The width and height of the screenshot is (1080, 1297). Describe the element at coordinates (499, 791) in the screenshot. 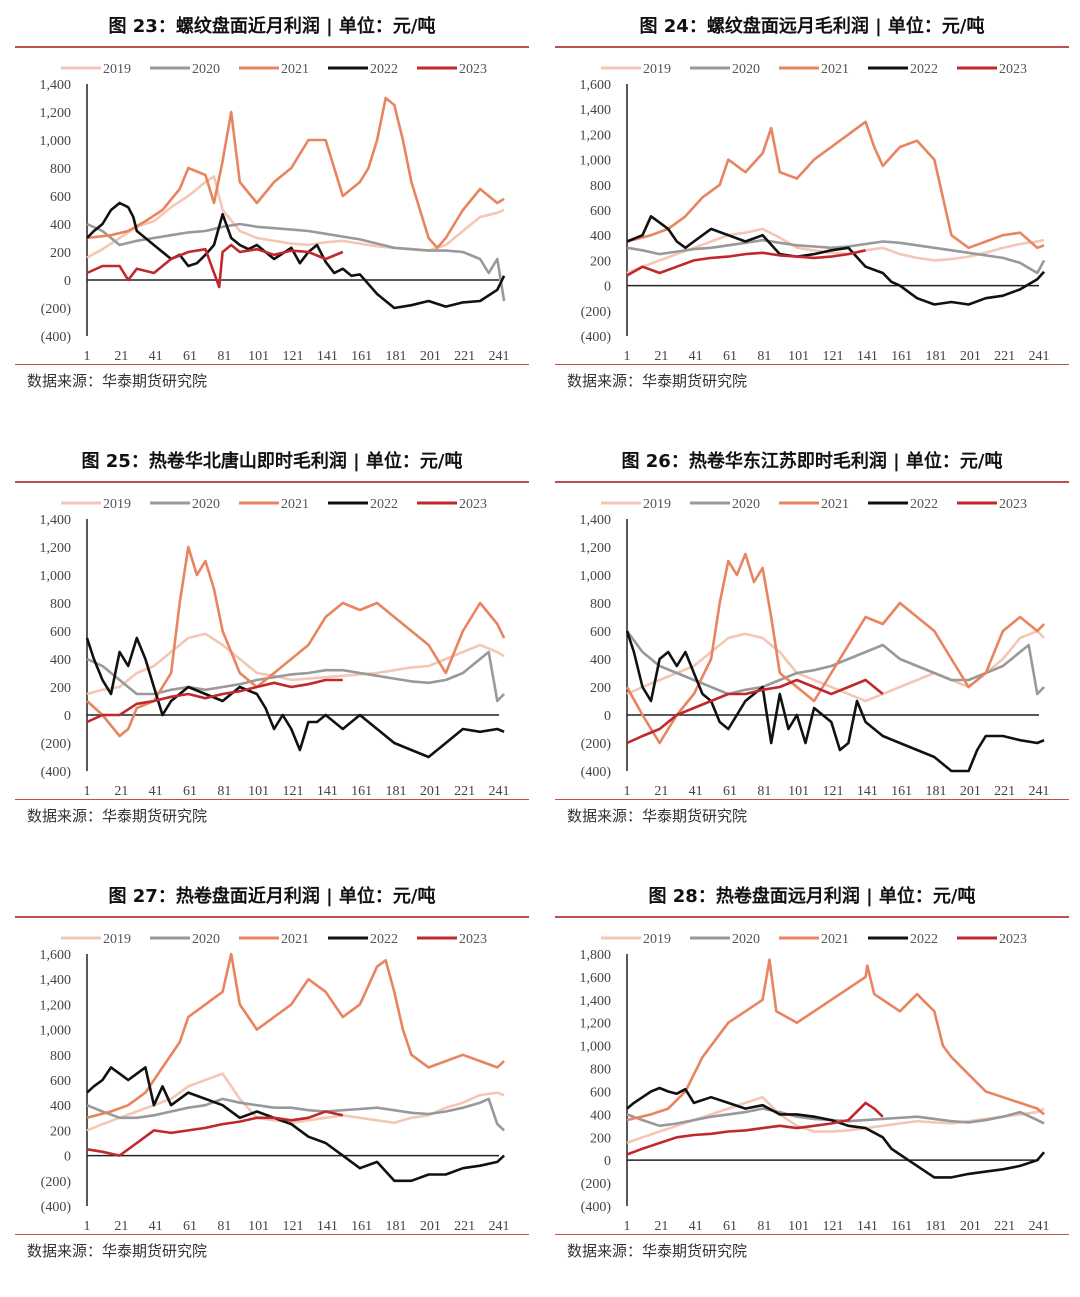

I see `x-tick-label: 241` at that location.